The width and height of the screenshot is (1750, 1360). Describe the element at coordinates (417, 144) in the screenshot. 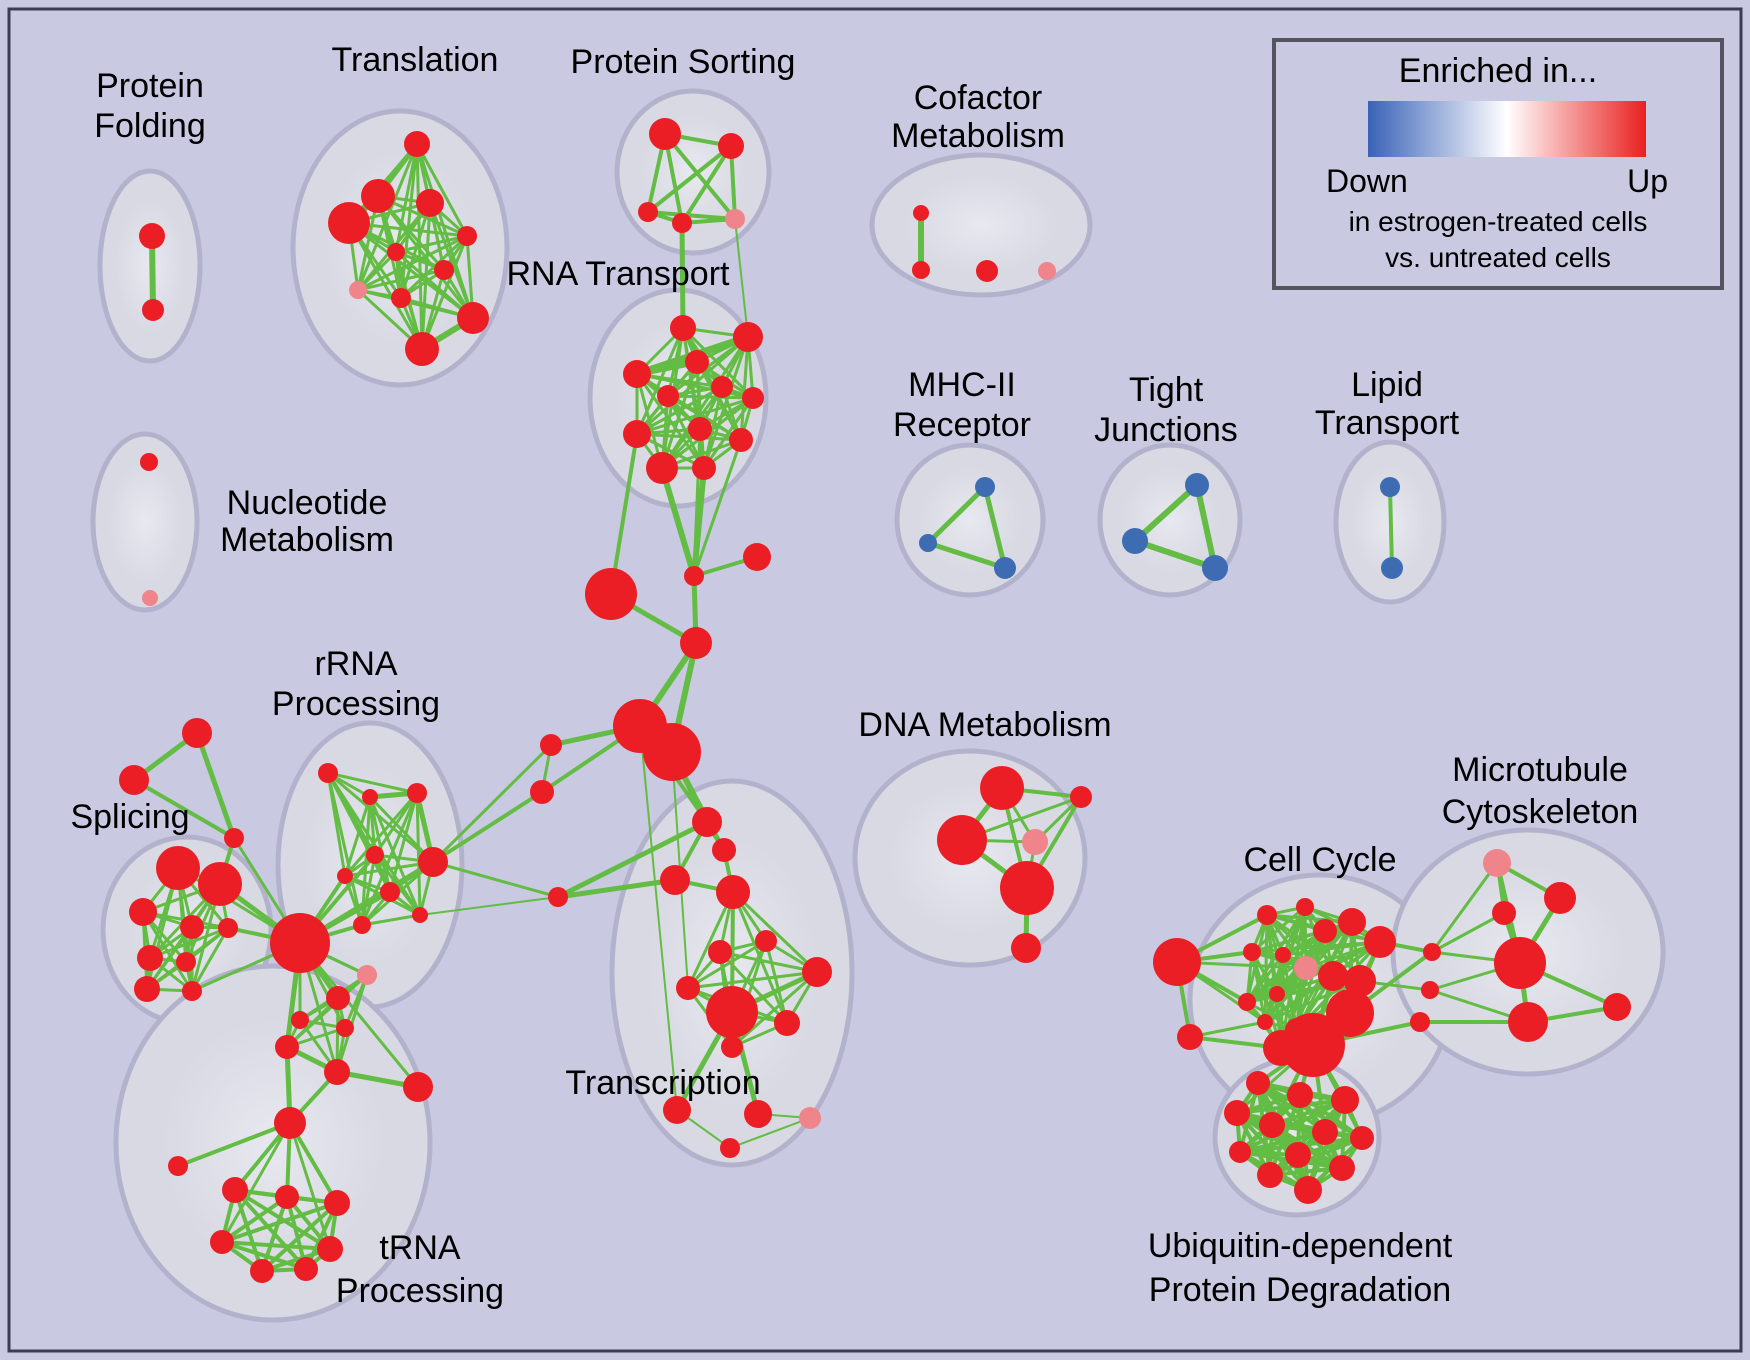

I see `node-tl0` at that location.